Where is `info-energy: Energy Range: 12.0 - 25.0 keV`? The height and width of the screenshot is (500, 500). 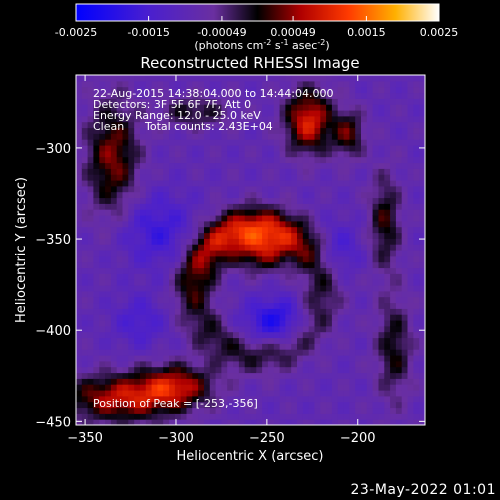 info-energy: Energy Range: 12.0 - 25.0 keV is located at coordinates (177, 115).